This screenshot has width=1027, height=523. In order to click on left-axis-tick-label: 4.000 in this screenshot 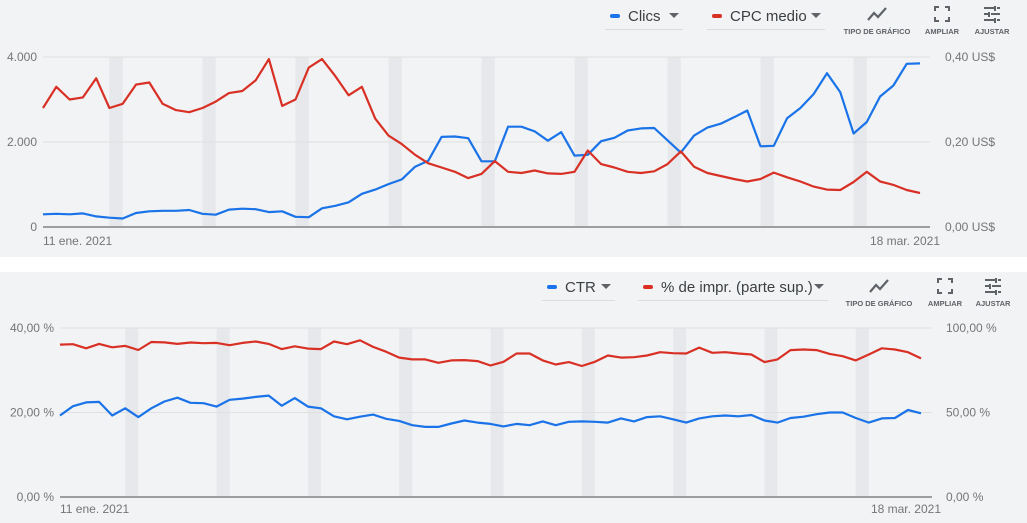, I will do `click(22, 57)`.